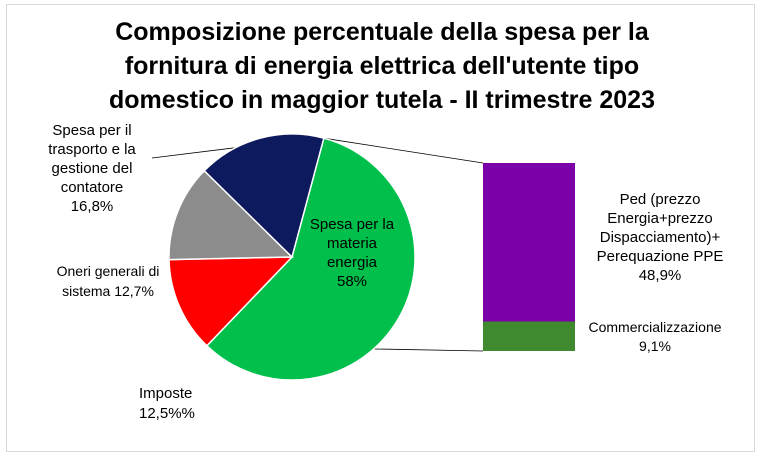 This screenshot has width=763, height=458. Describe the element at coordinates (92, 168) in the screenshot. I see `data-label: gestione del` at that location.